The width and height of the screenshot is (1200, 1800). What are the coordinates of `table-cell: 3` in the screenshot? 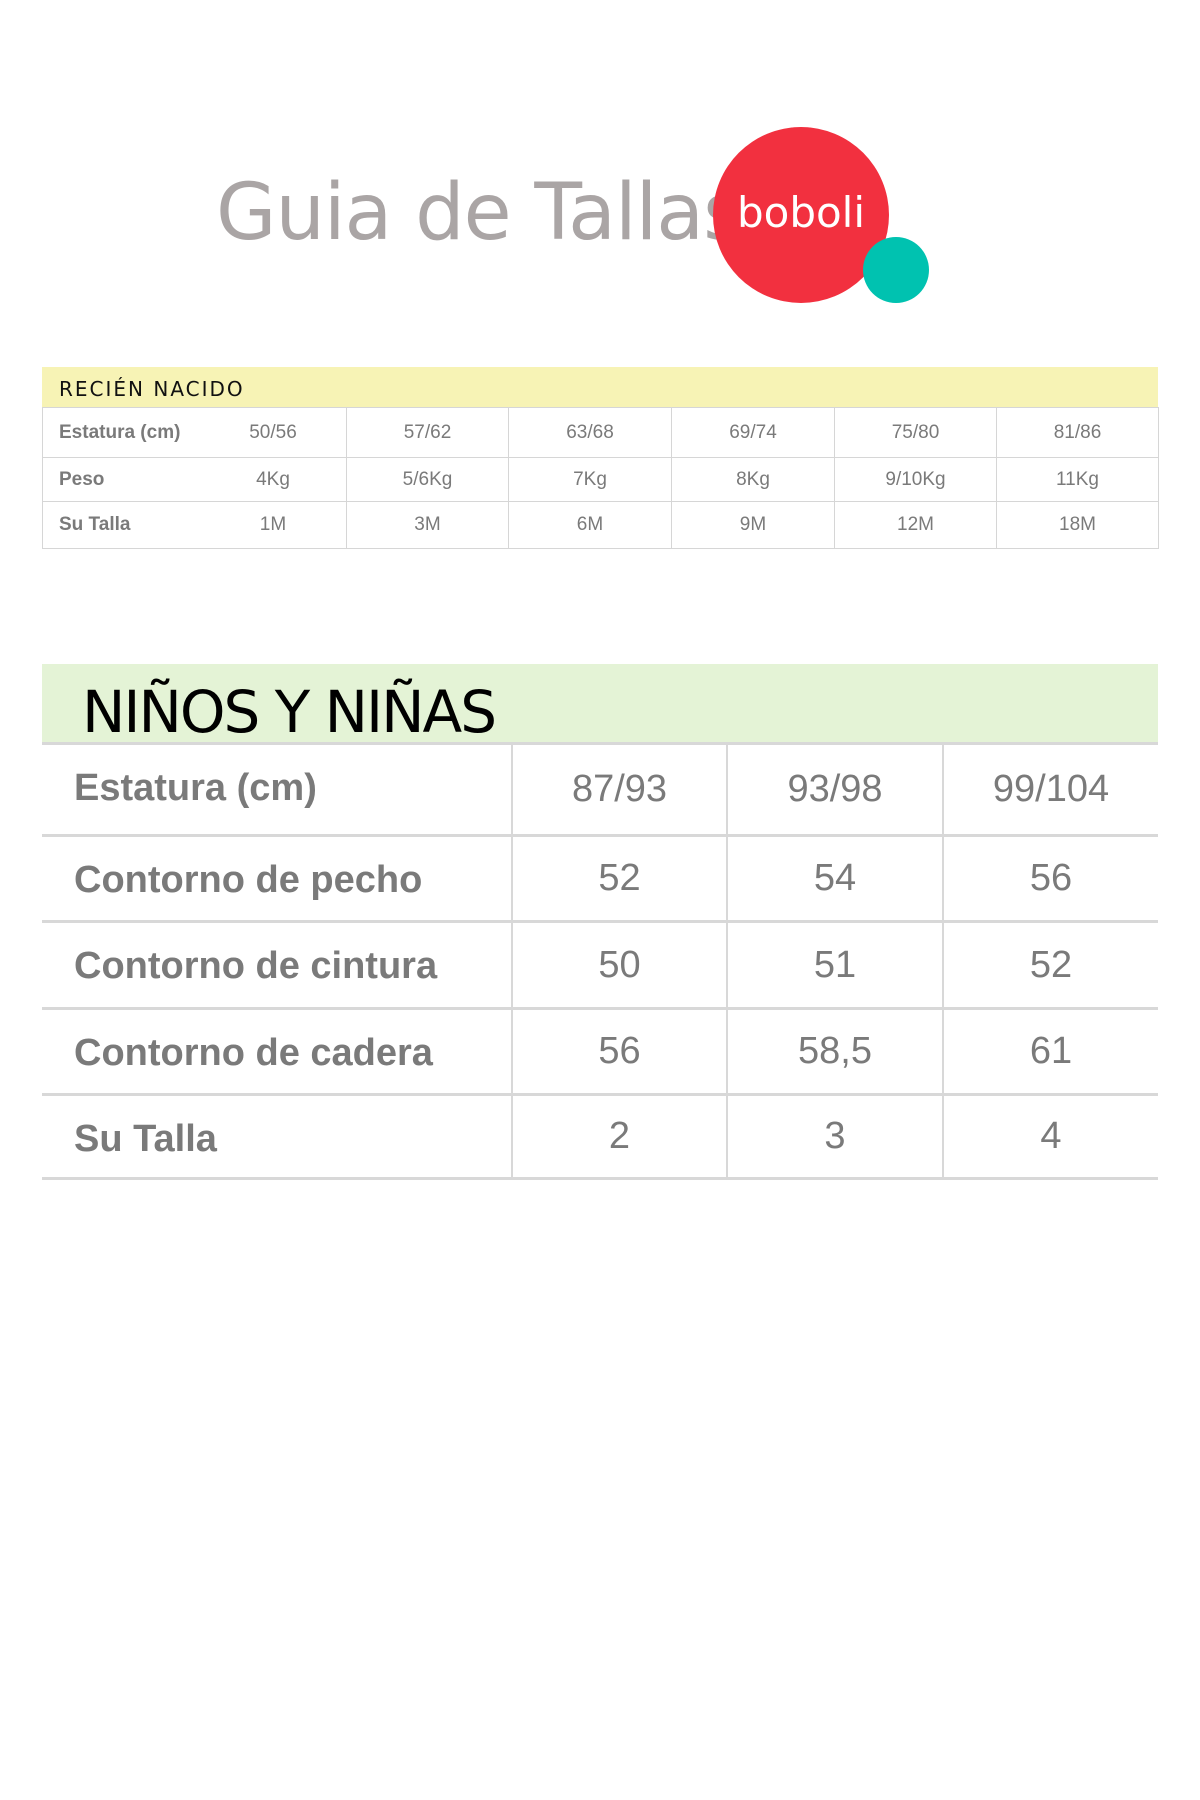 It's located at (834, 1136).